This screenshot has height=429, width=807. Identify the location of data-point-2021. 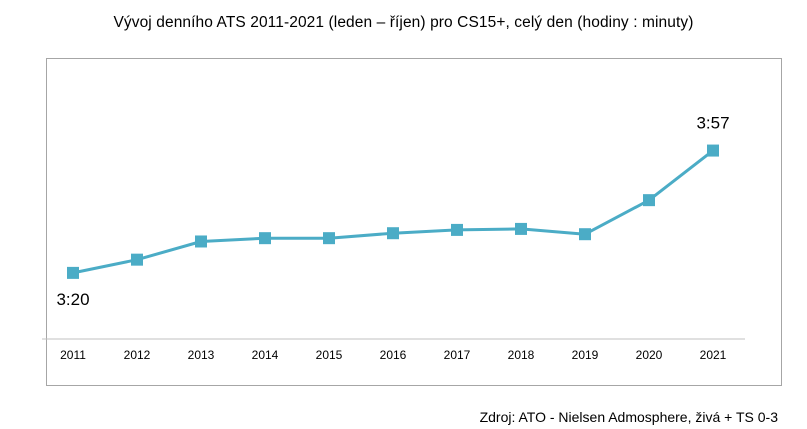
(713, 150).